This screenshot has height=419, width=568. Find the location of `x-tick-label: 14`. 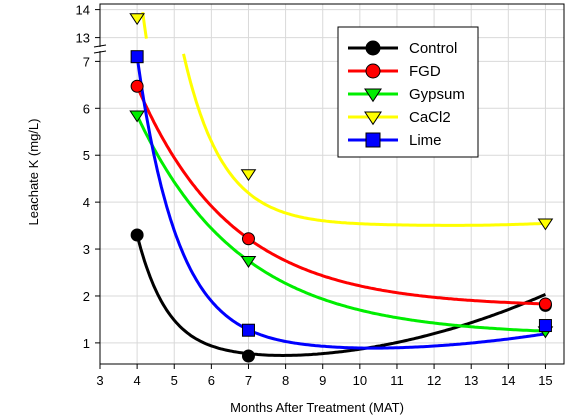

x-tick-label: 14 is located at coordinates (508, 380).